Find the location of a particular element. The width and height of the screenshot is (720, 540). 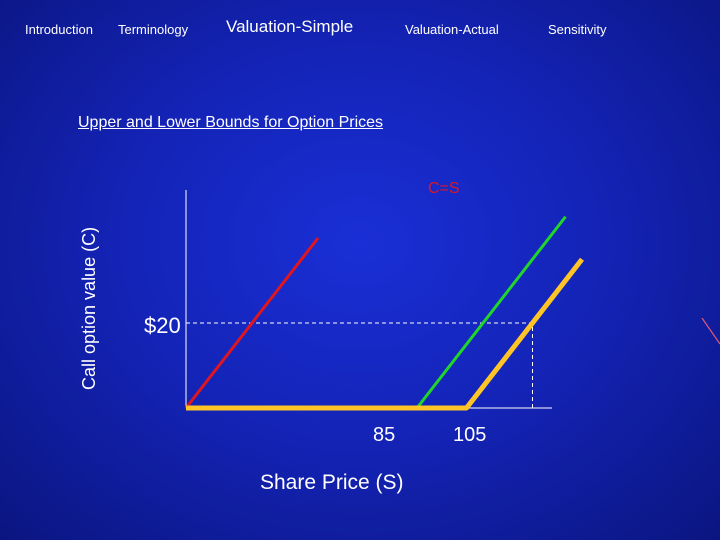

slide-subtitle: Upper and Lower Bounds for Option Prices is located at coordinates (231, 122).